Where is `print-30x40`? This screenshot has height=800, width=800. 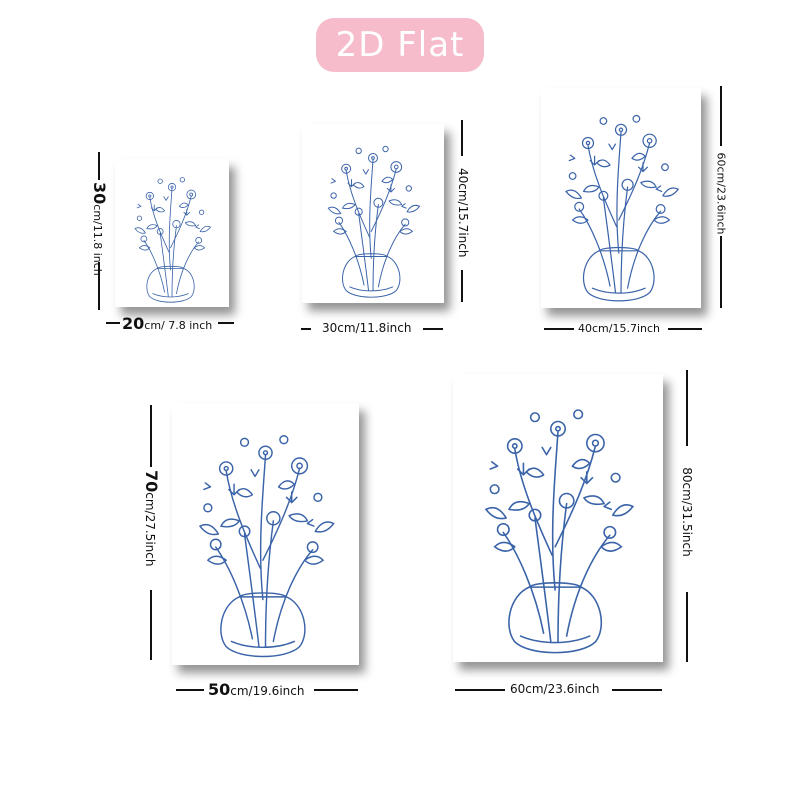
print-30x40 is located at coordinates (373, 213).